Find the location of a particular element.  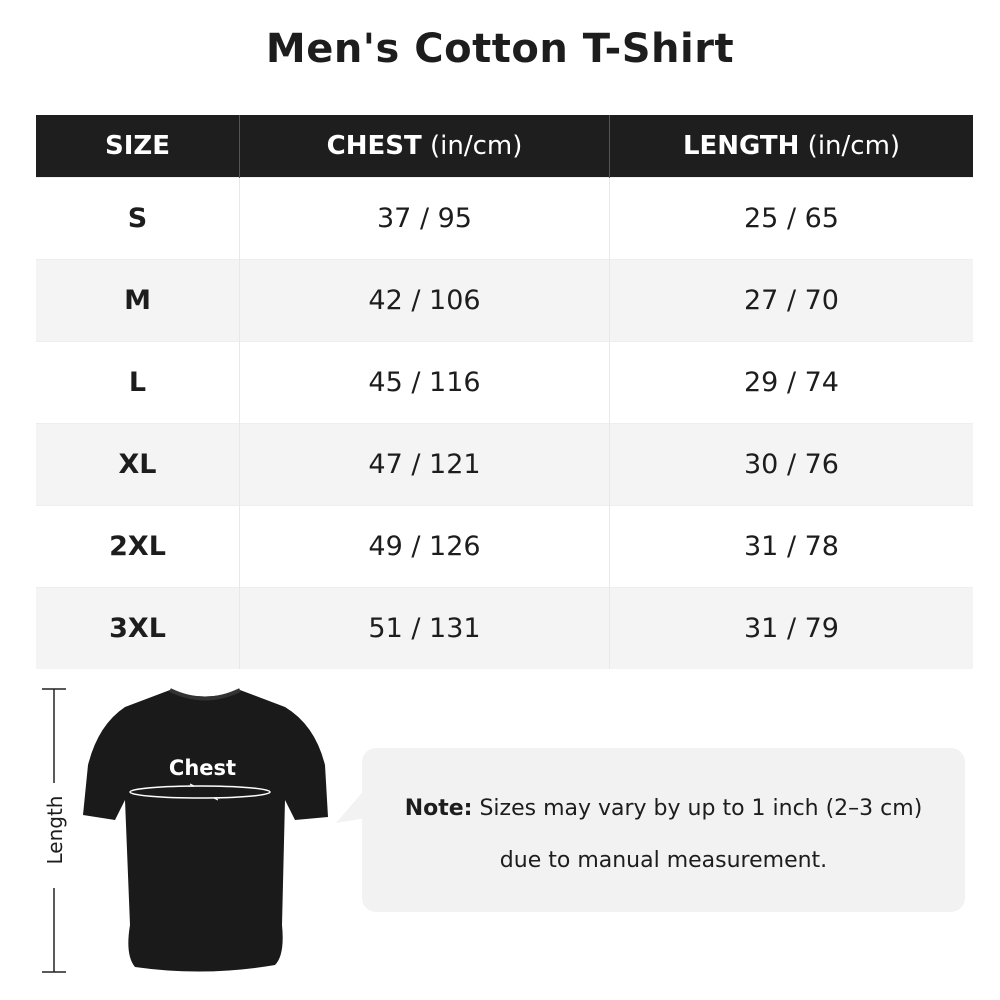

table-row: 2XL 49 / 126 31 / 78 is located at coordinates (504, 546).